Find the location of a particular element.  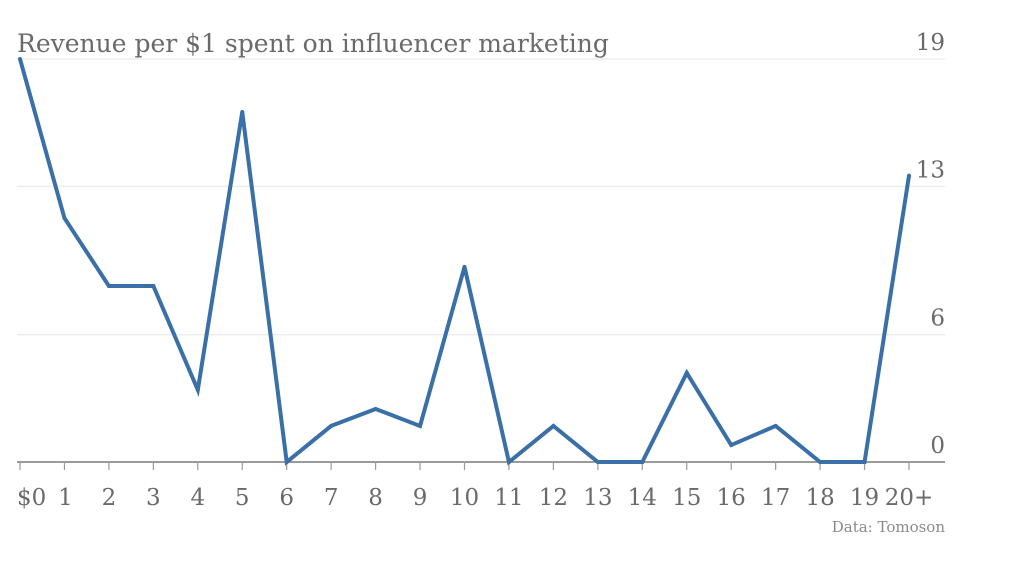

x-tick-label: 1 is located at coordinates (65, 498).